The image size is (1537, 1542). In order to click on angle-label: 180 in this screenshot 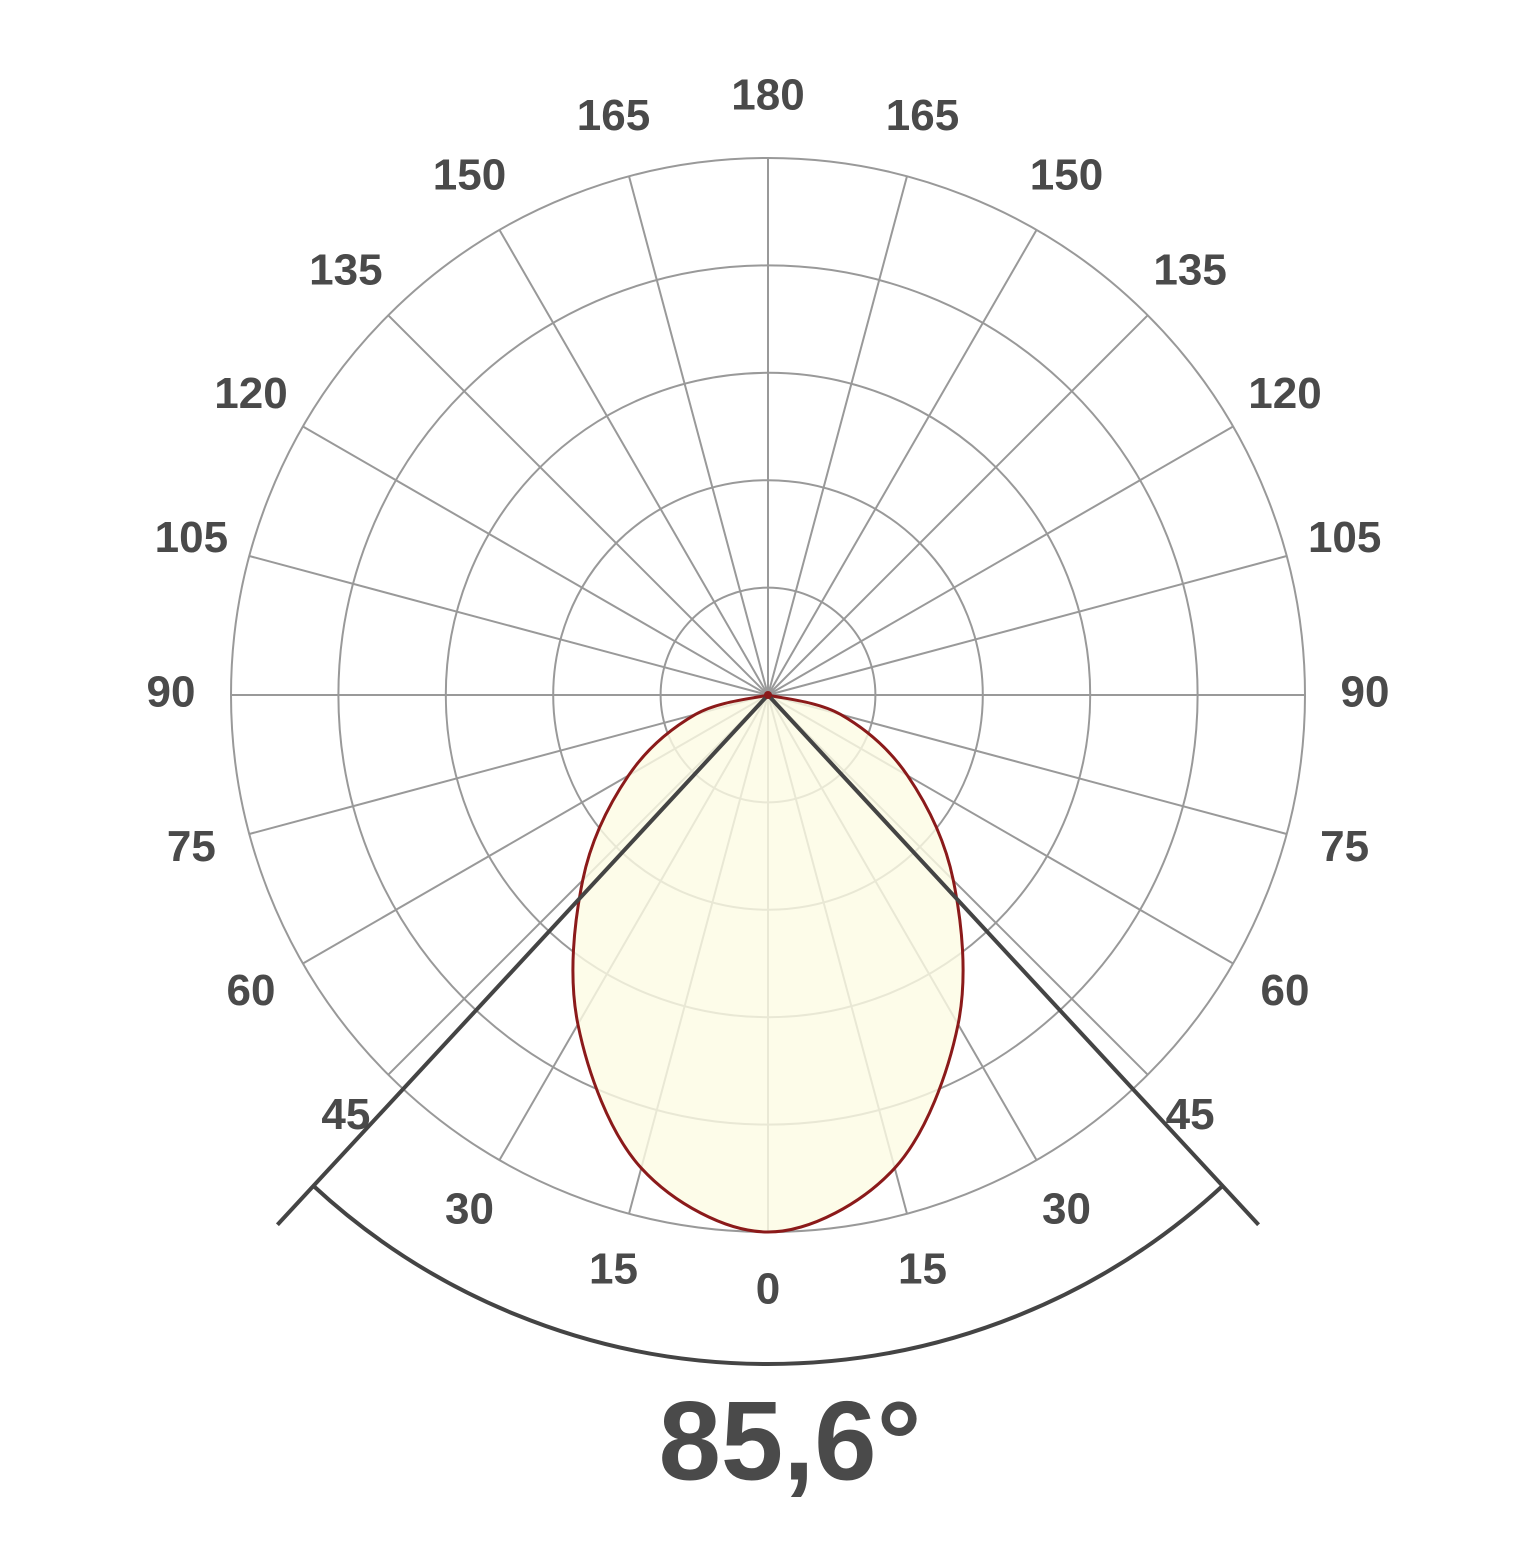, I will do `click(767, 95)`.